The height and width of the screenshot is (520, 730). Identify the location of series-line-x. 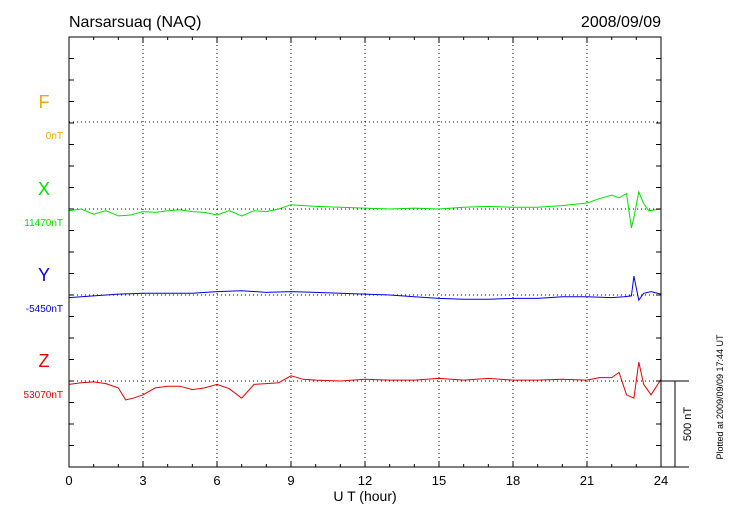
(365, 209).